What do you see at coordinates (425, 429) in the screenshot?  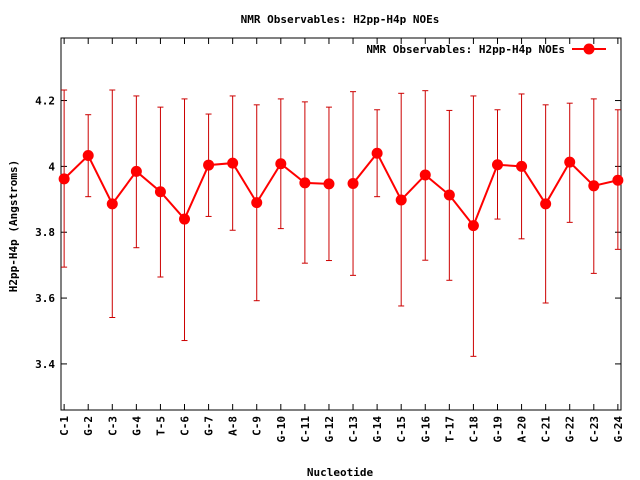 I see `x-tick-label: G-16` at bounding box center [425, 429].